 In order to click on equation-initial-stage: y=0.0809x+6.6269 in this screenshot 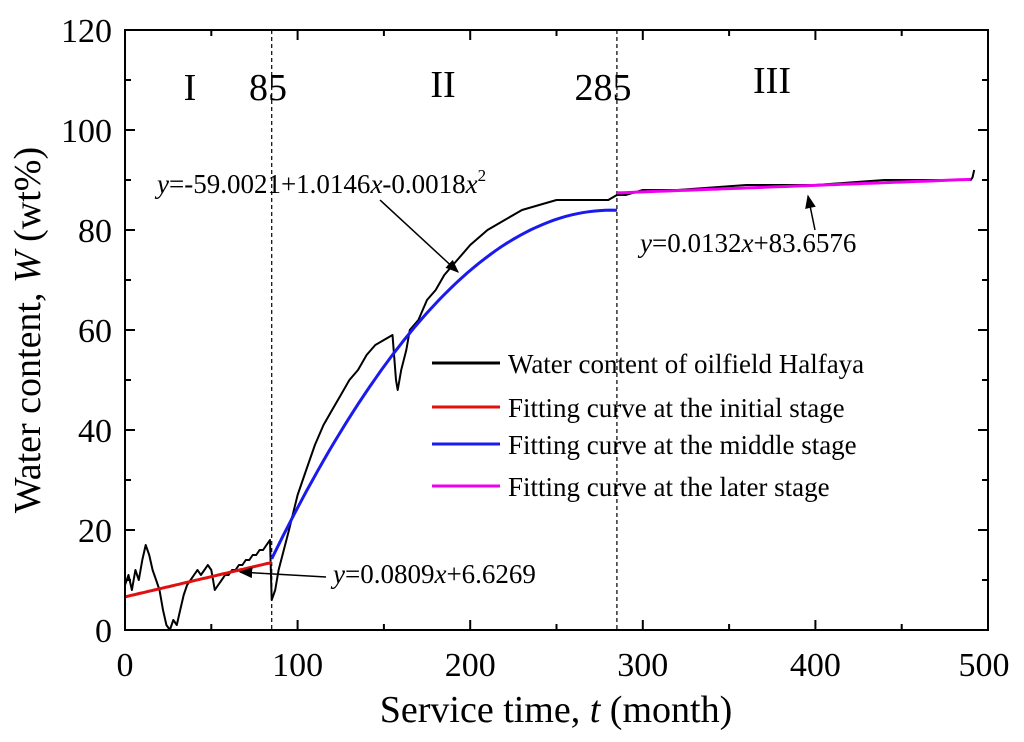, I will do `click(433, 574)`.